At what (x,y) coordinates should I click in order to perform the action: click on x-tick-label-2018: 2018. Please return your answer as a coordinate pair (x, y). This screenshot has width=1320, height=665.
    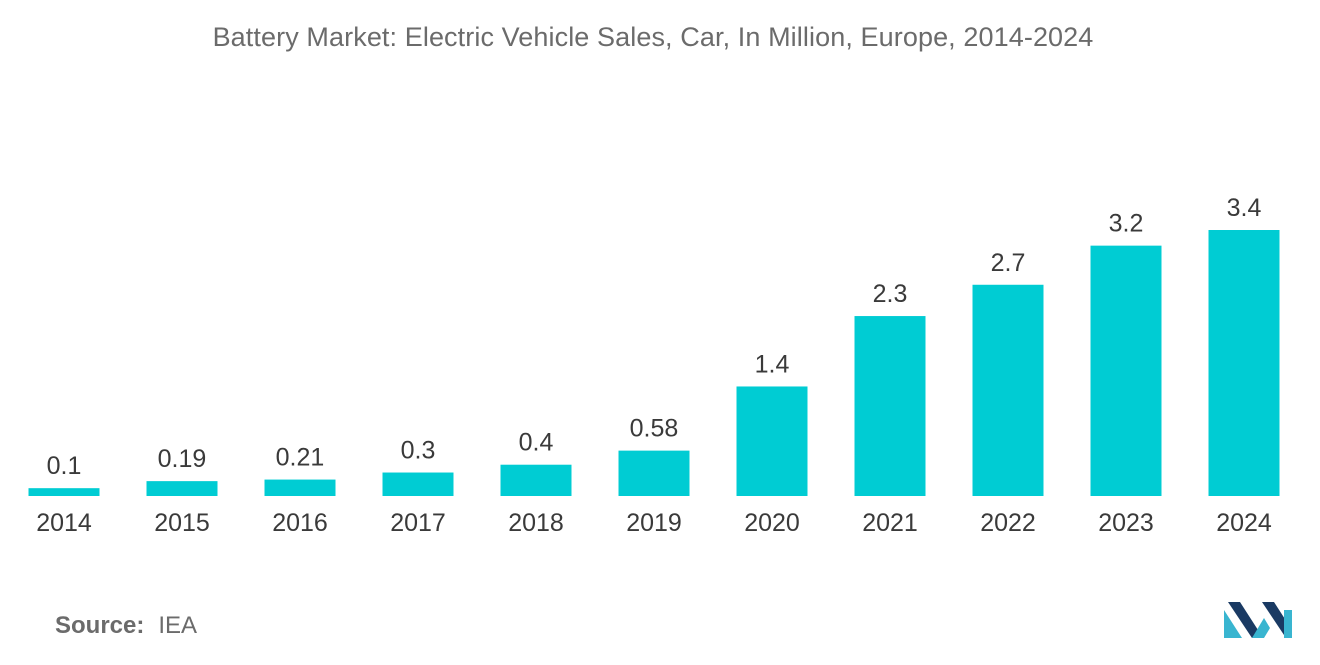
    Looking at the image, I should click on (536, 523).